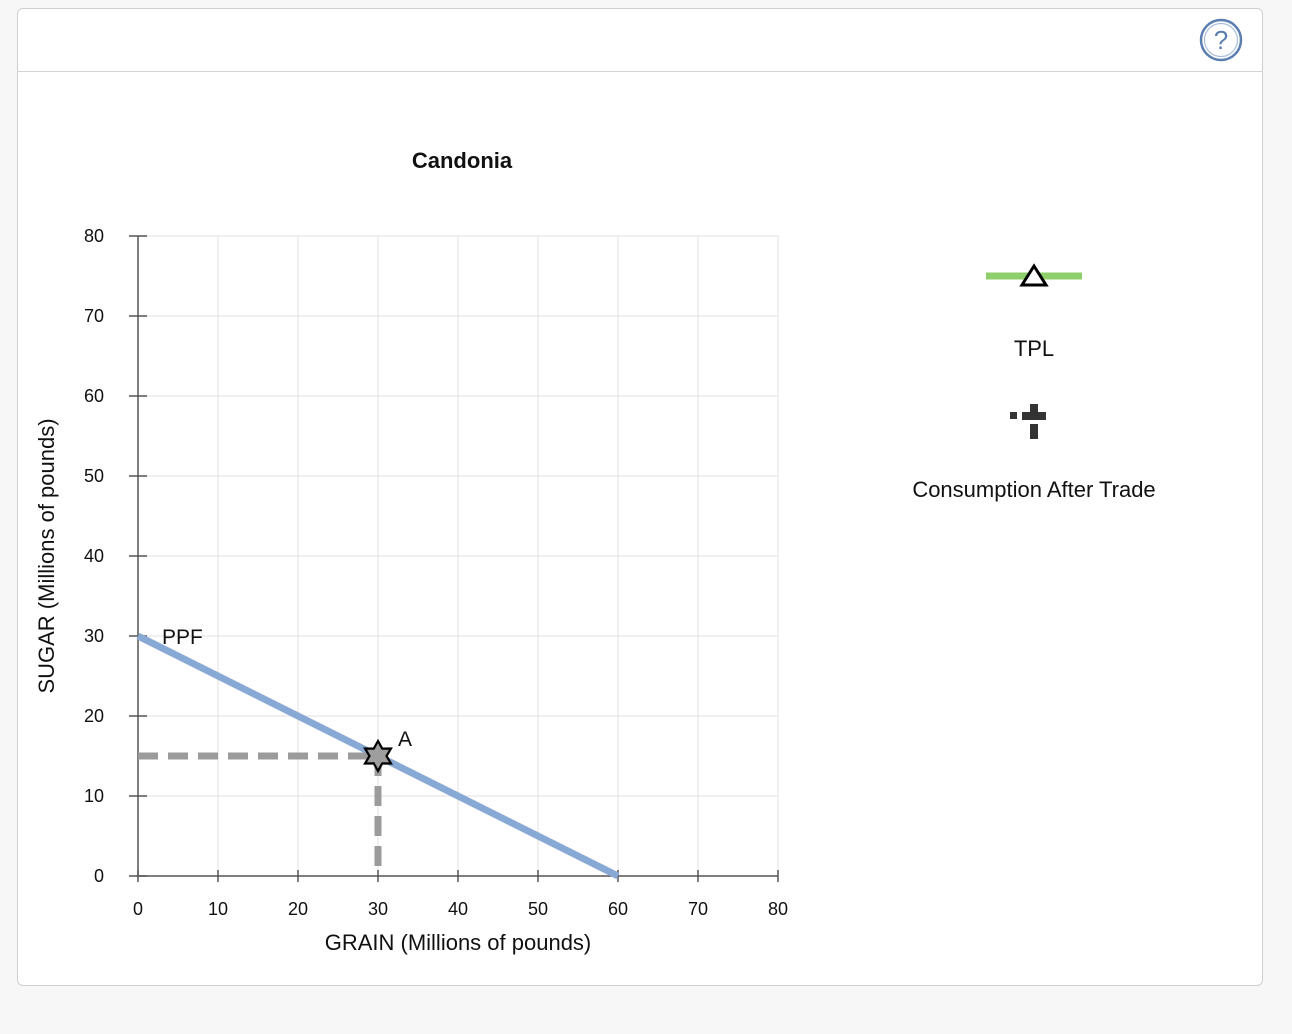  Describe the element at coordinates (298, 909) in the screenshot. I see `x-tick-label: 20` at that location.